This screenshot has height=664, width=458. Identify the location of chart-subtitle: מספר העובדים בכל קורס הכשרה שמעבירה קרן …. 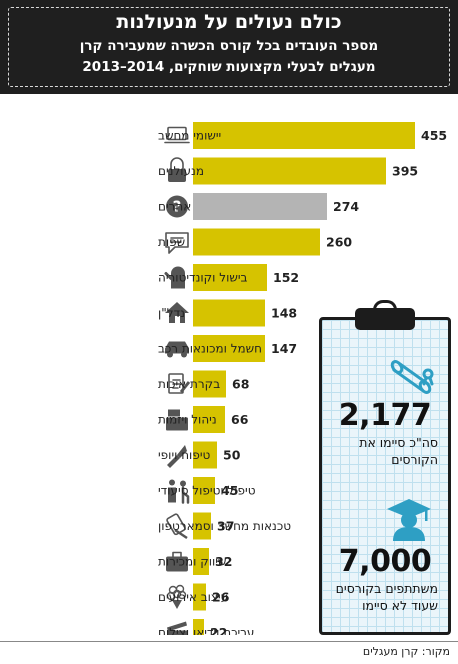
(229, 57).